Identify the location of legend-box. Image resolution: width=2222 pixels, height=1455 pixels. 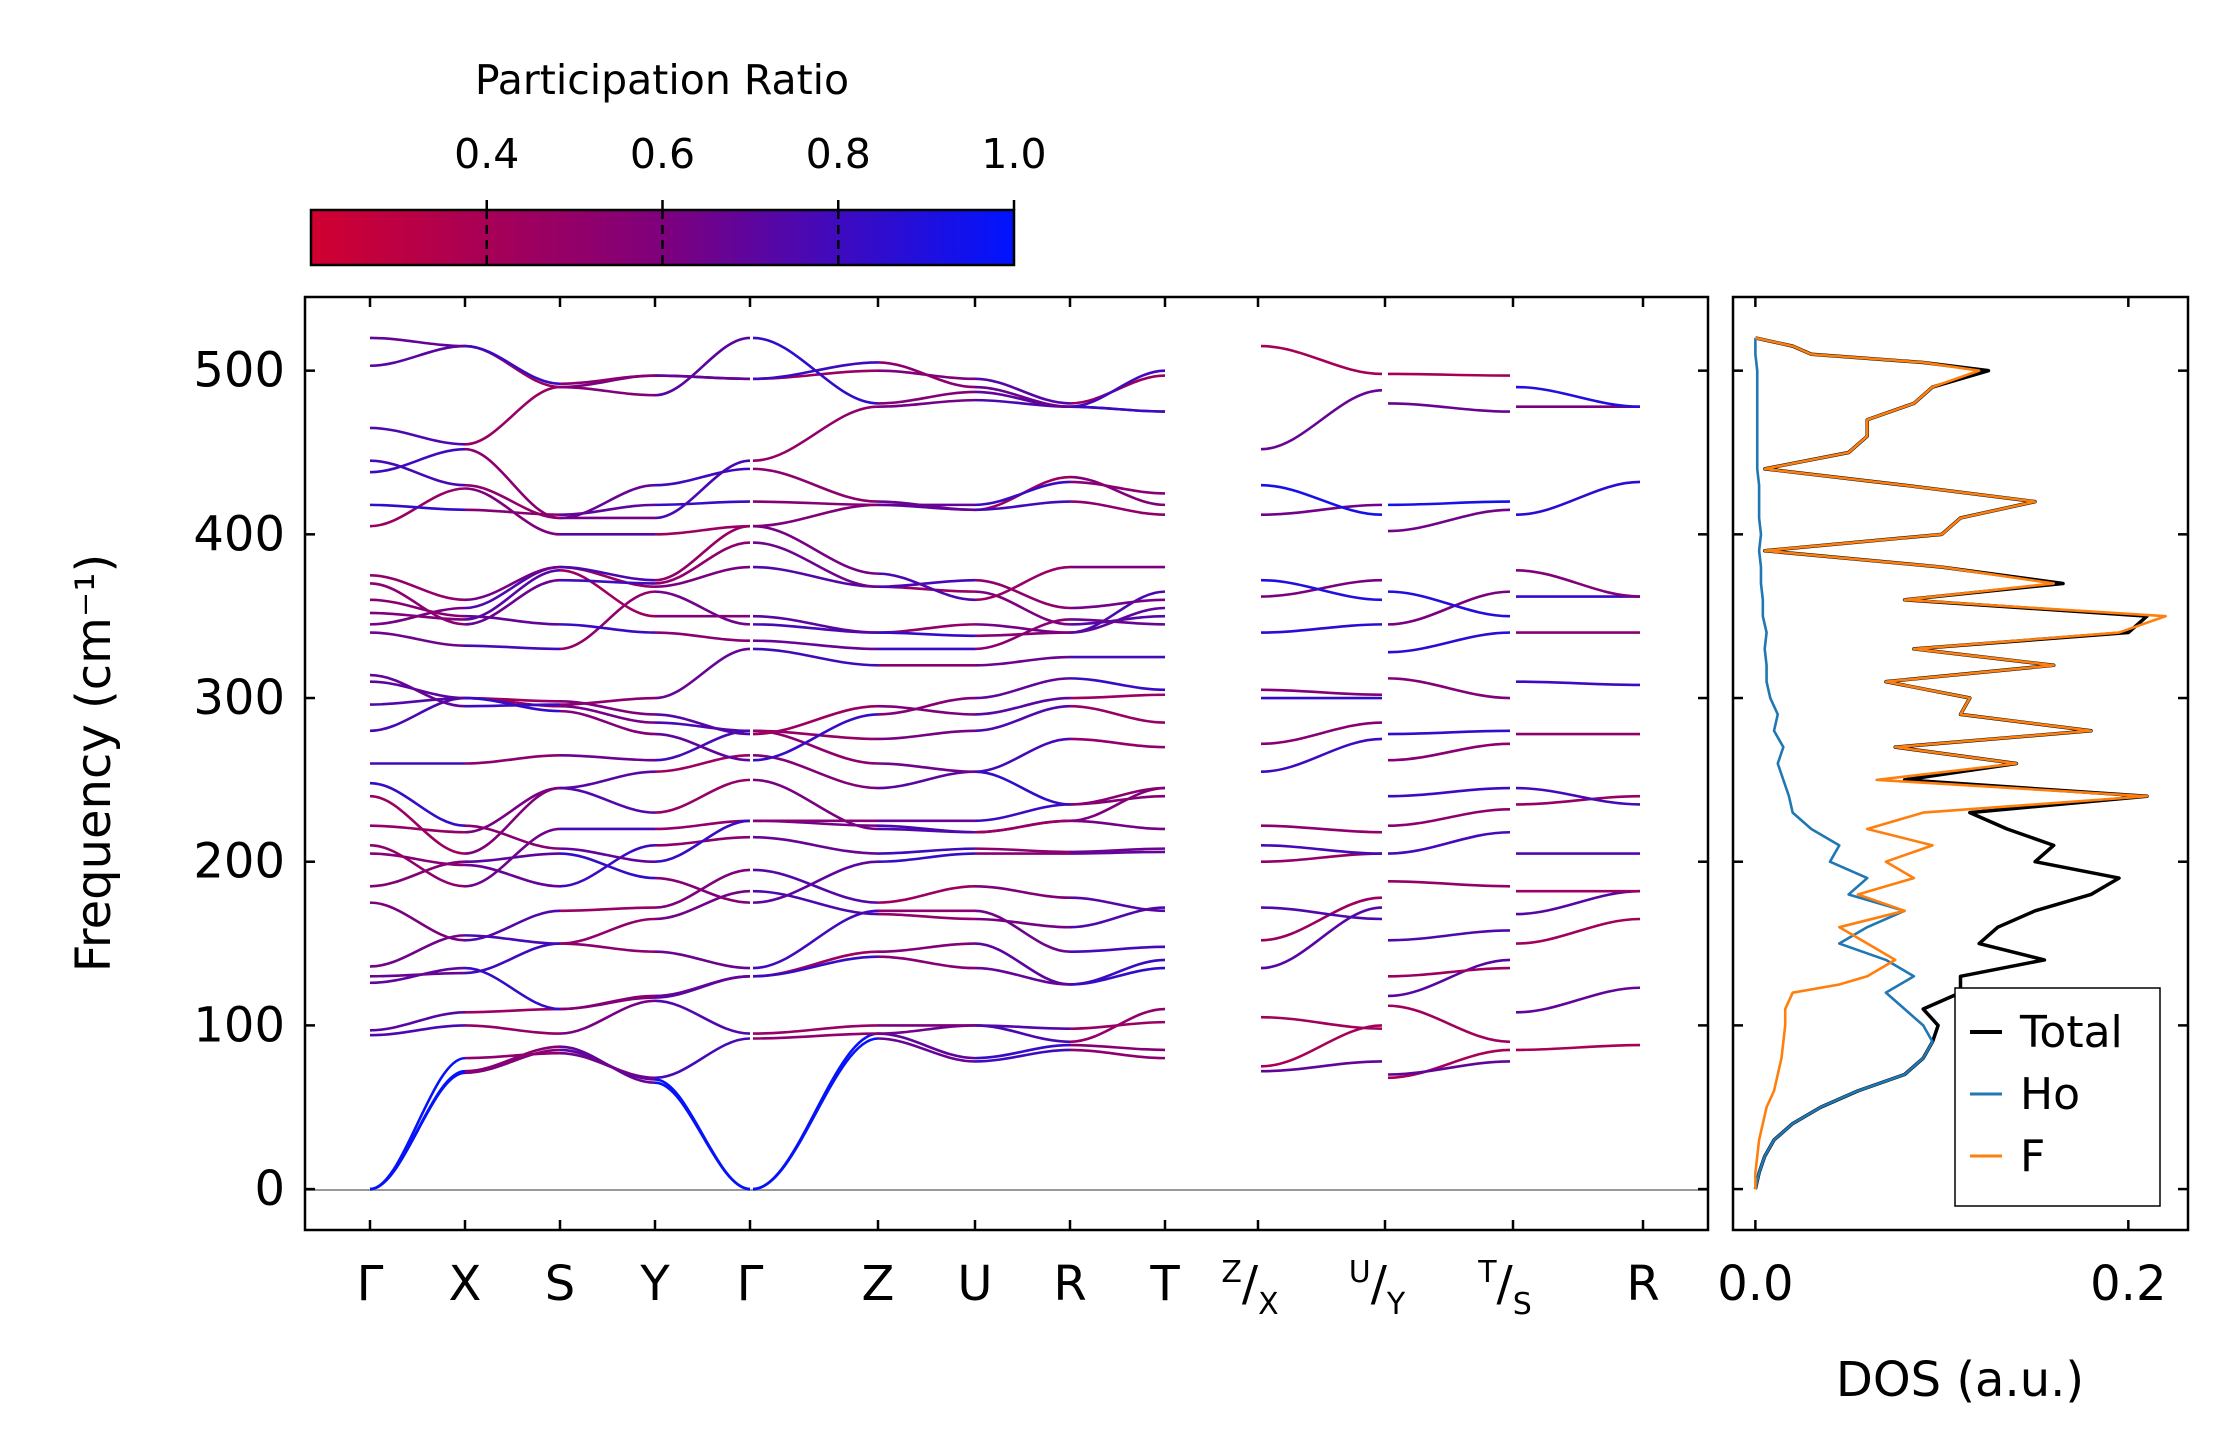
(2057, 1097).